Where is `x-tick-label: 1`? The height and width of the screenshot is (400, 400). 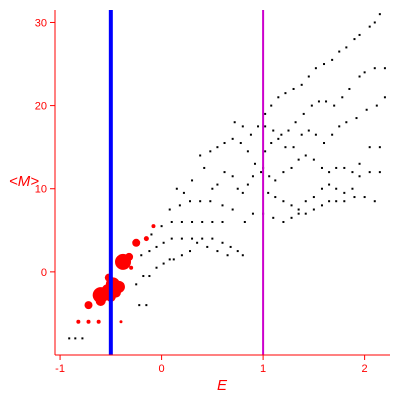 x-tick-label: 1 is located at coordinates (263, 369).